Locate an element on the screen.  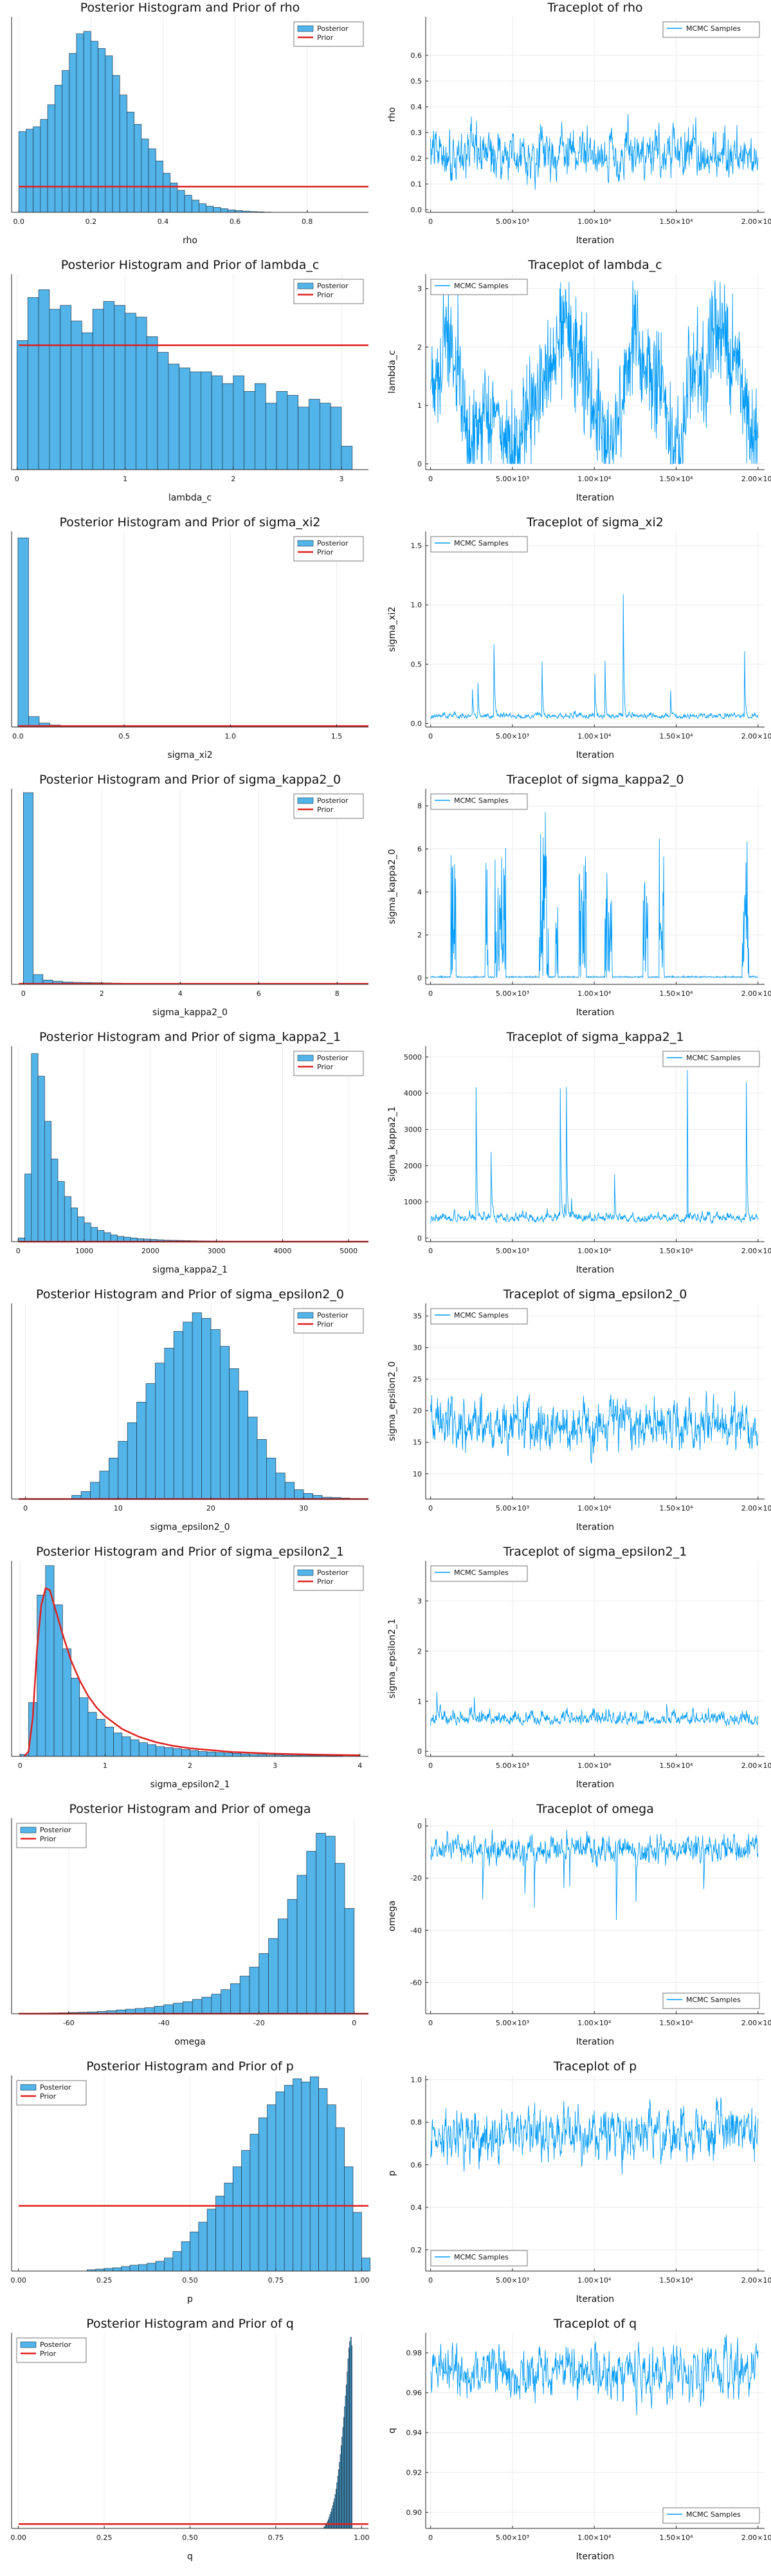
x-tick-label: 0.0 is located at coordinates (18, 221).